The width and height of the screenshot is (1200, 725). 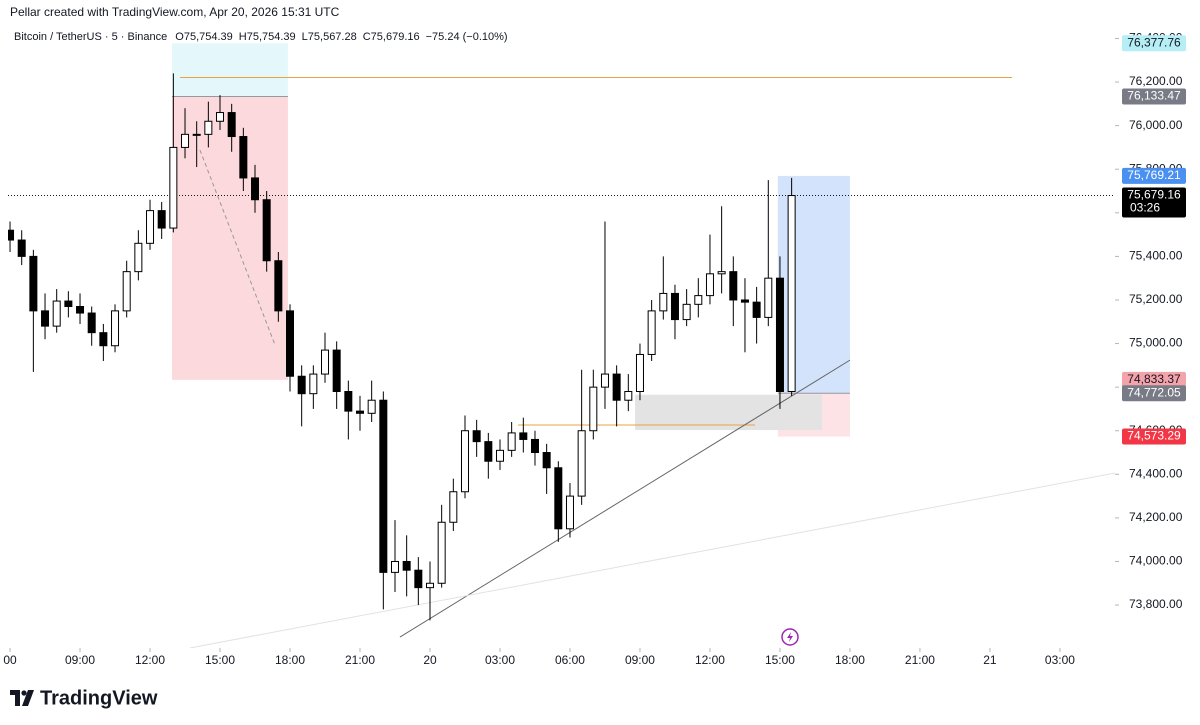 What do you see at coordinates (1156, 561) in the screenshot?
I see `y-tick-label: 74,000.00` at bounding box center [1156, 561].